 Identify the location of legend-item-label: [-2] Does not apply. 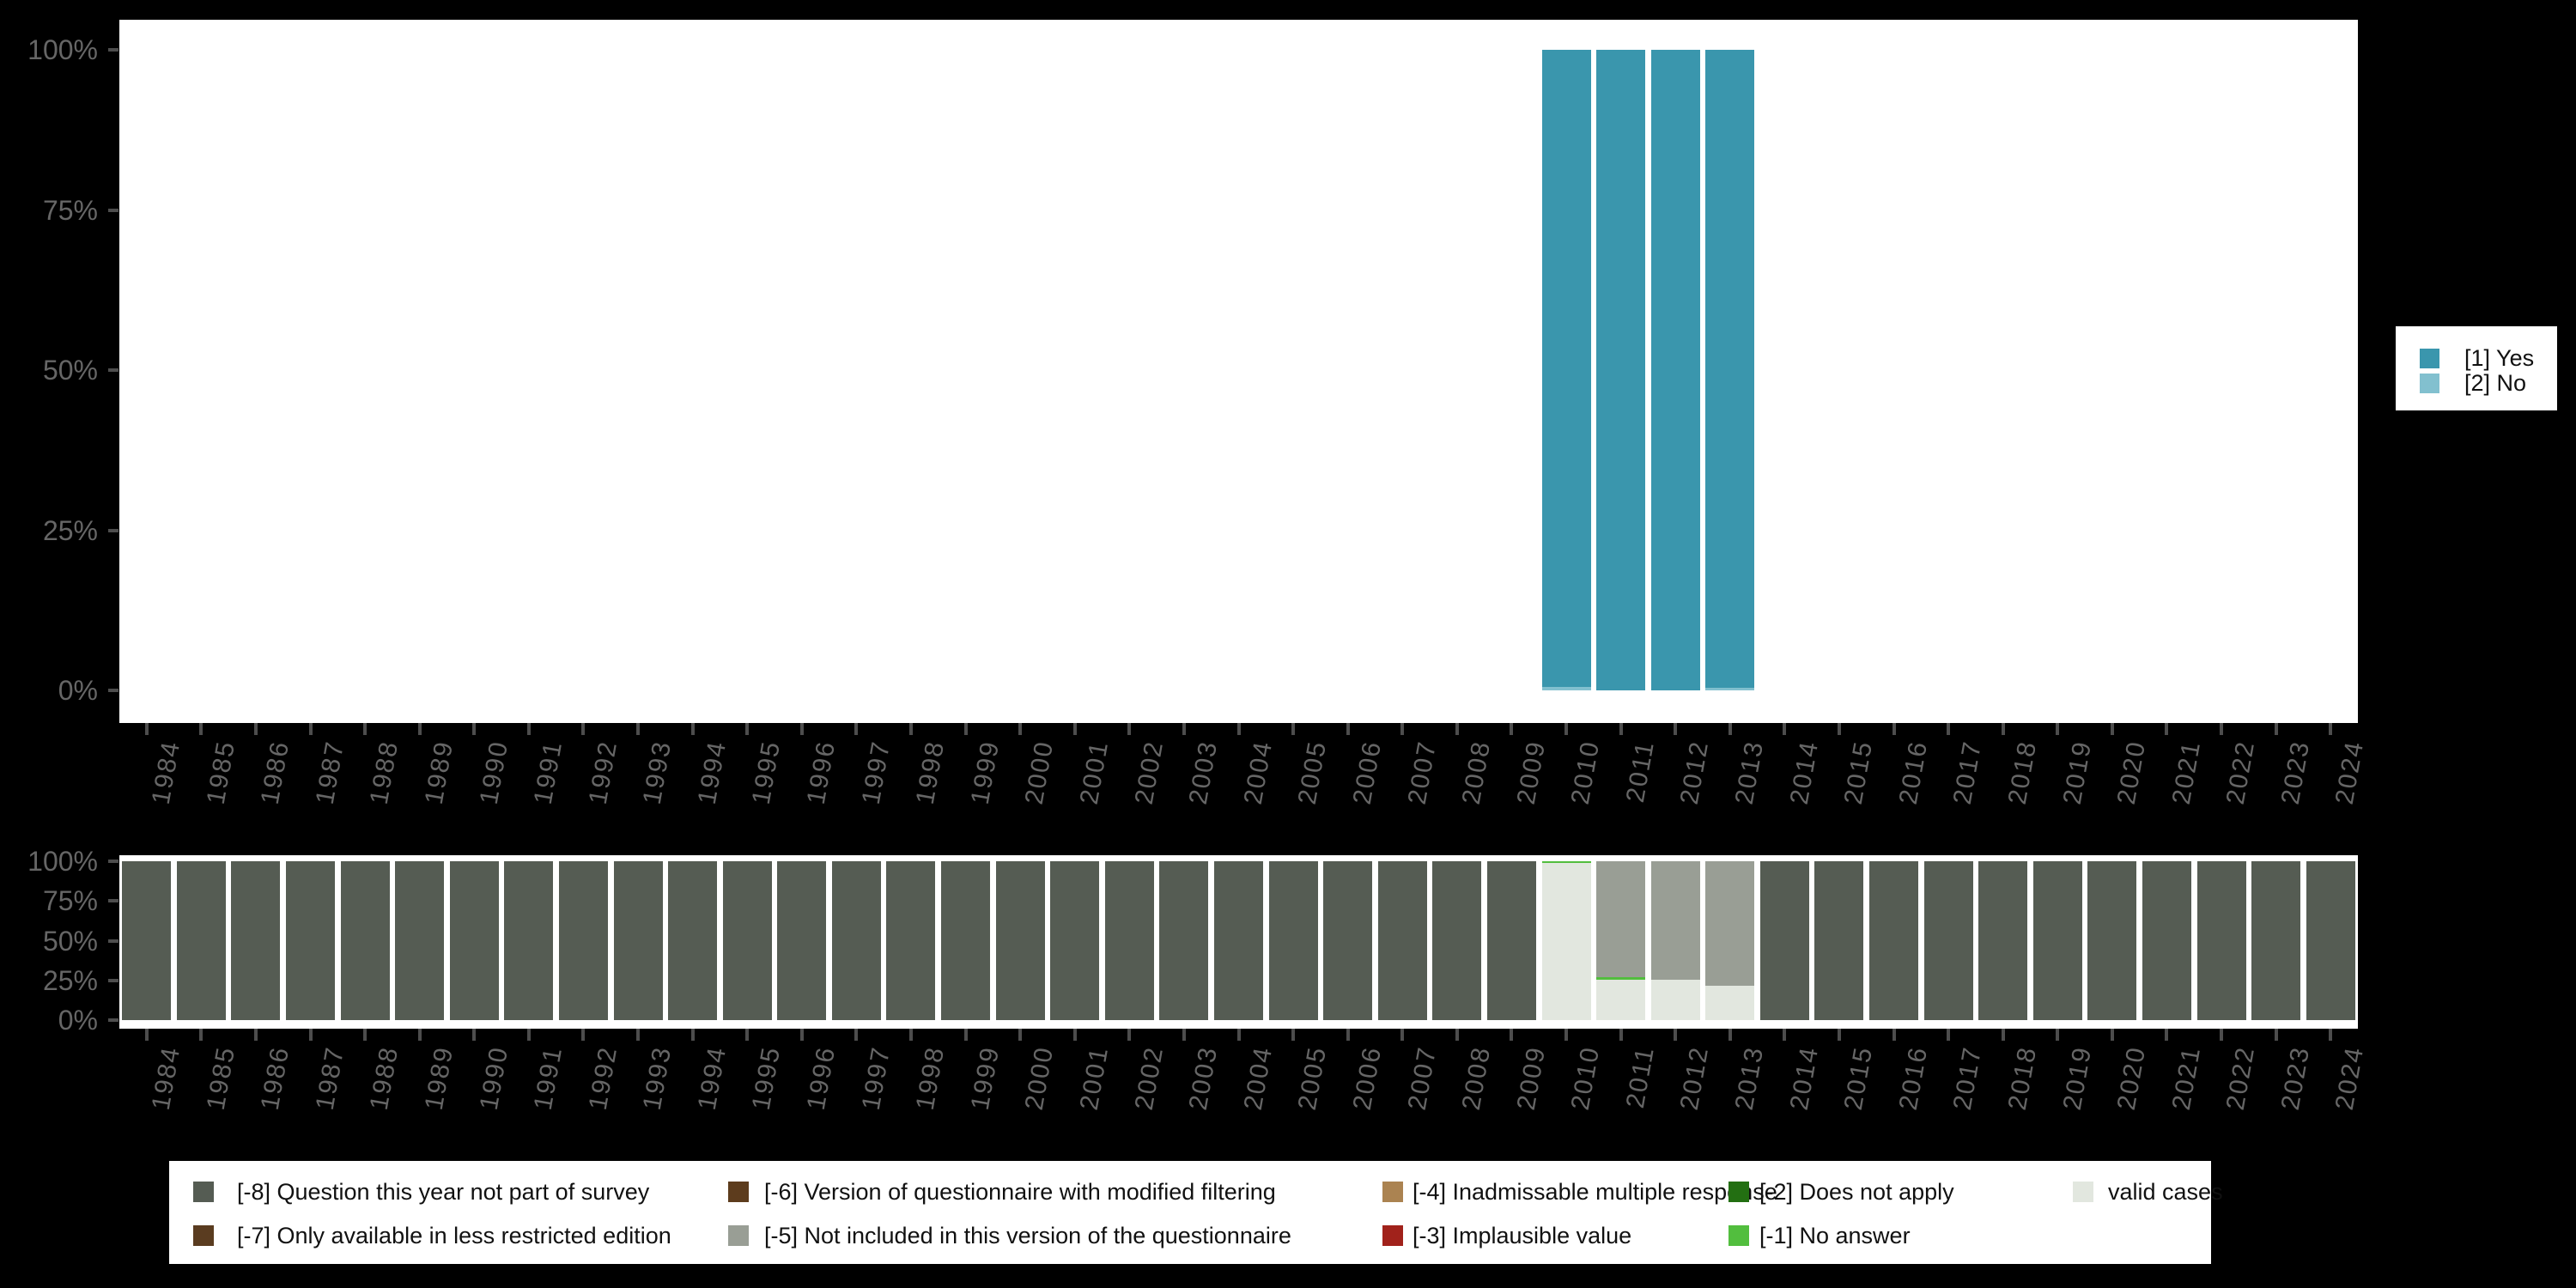
(1857, 1192).